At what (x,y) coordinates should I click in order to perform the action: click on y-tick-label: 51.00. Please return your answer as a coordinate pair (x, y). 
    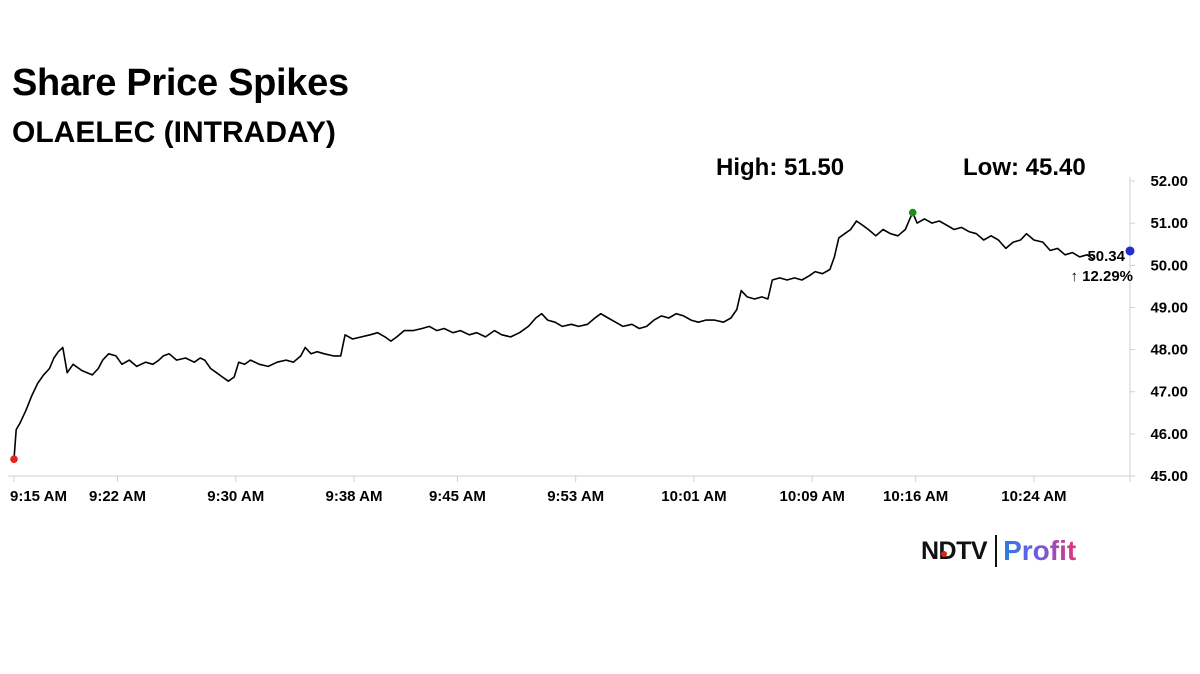
    Looking at the image, I should click on (1169, 223).